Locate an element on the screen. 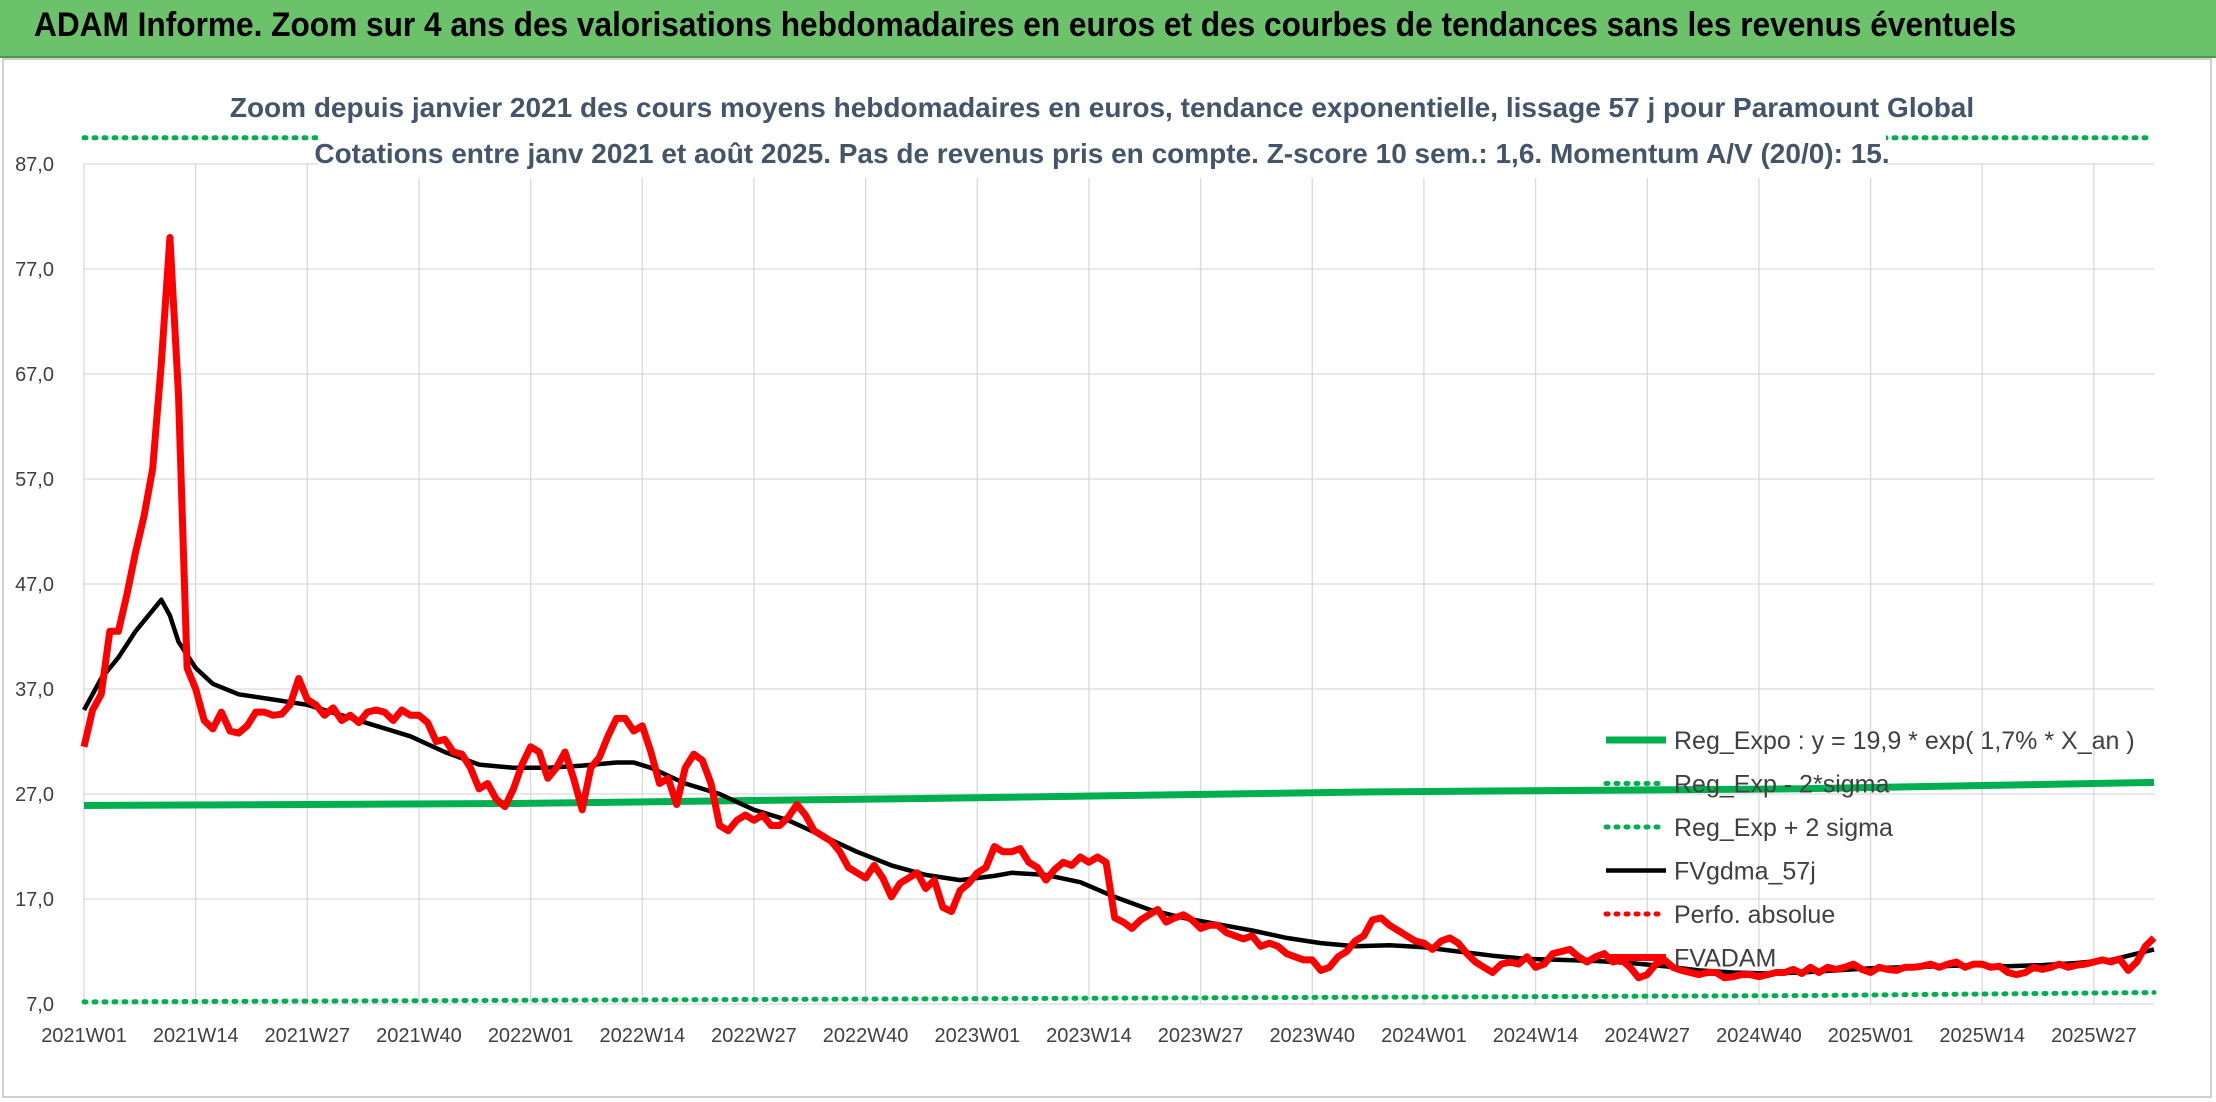 This screenshot has width=2216, height=1102. y-tick-label: 37,0 is located at coordinates (34, 690).